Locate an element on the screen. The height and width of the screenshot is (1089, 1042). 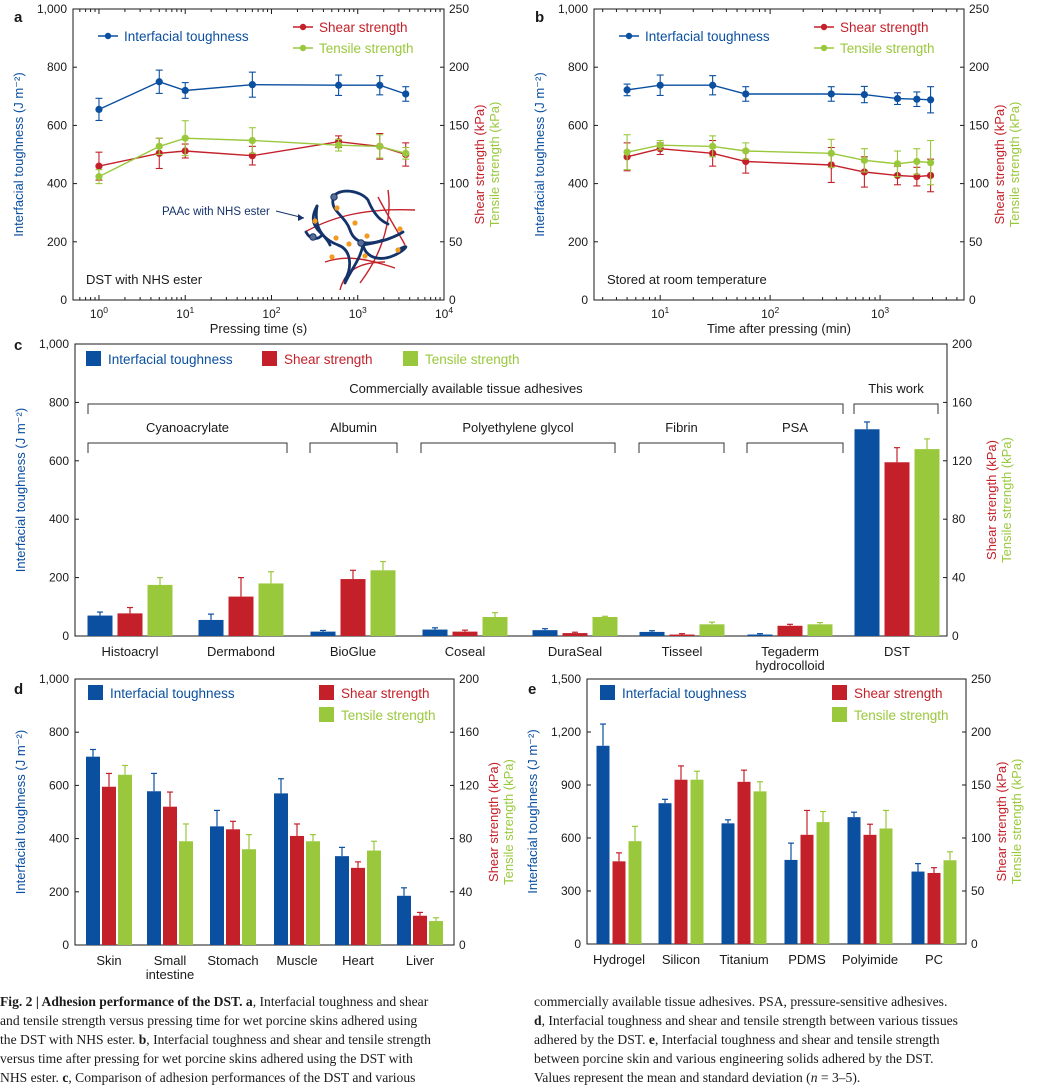
bar-group: PDMS is located at coordinates (807, 888).